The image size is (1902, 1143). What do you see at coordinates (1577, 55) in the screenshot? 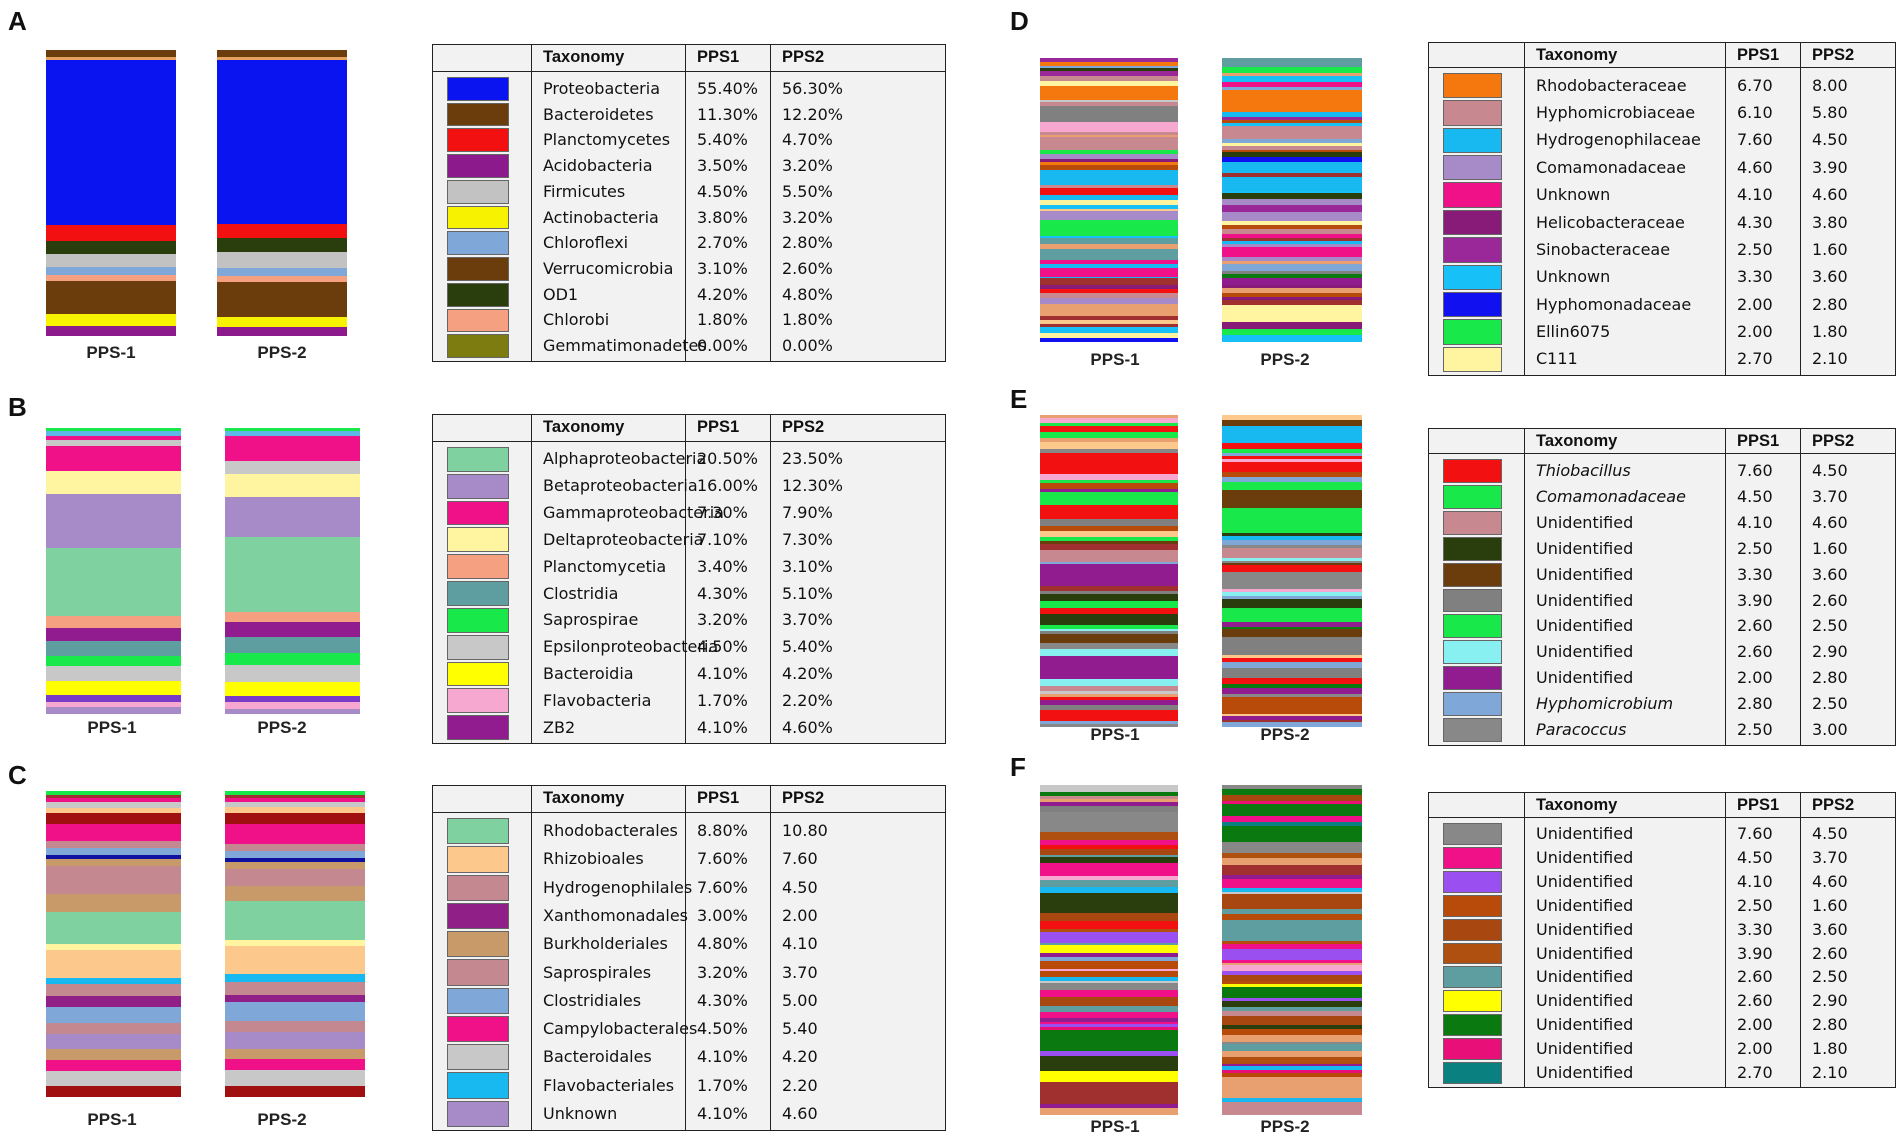
I see `header-taxonomy: Taxonomy` at bounding box center [1577, 55].